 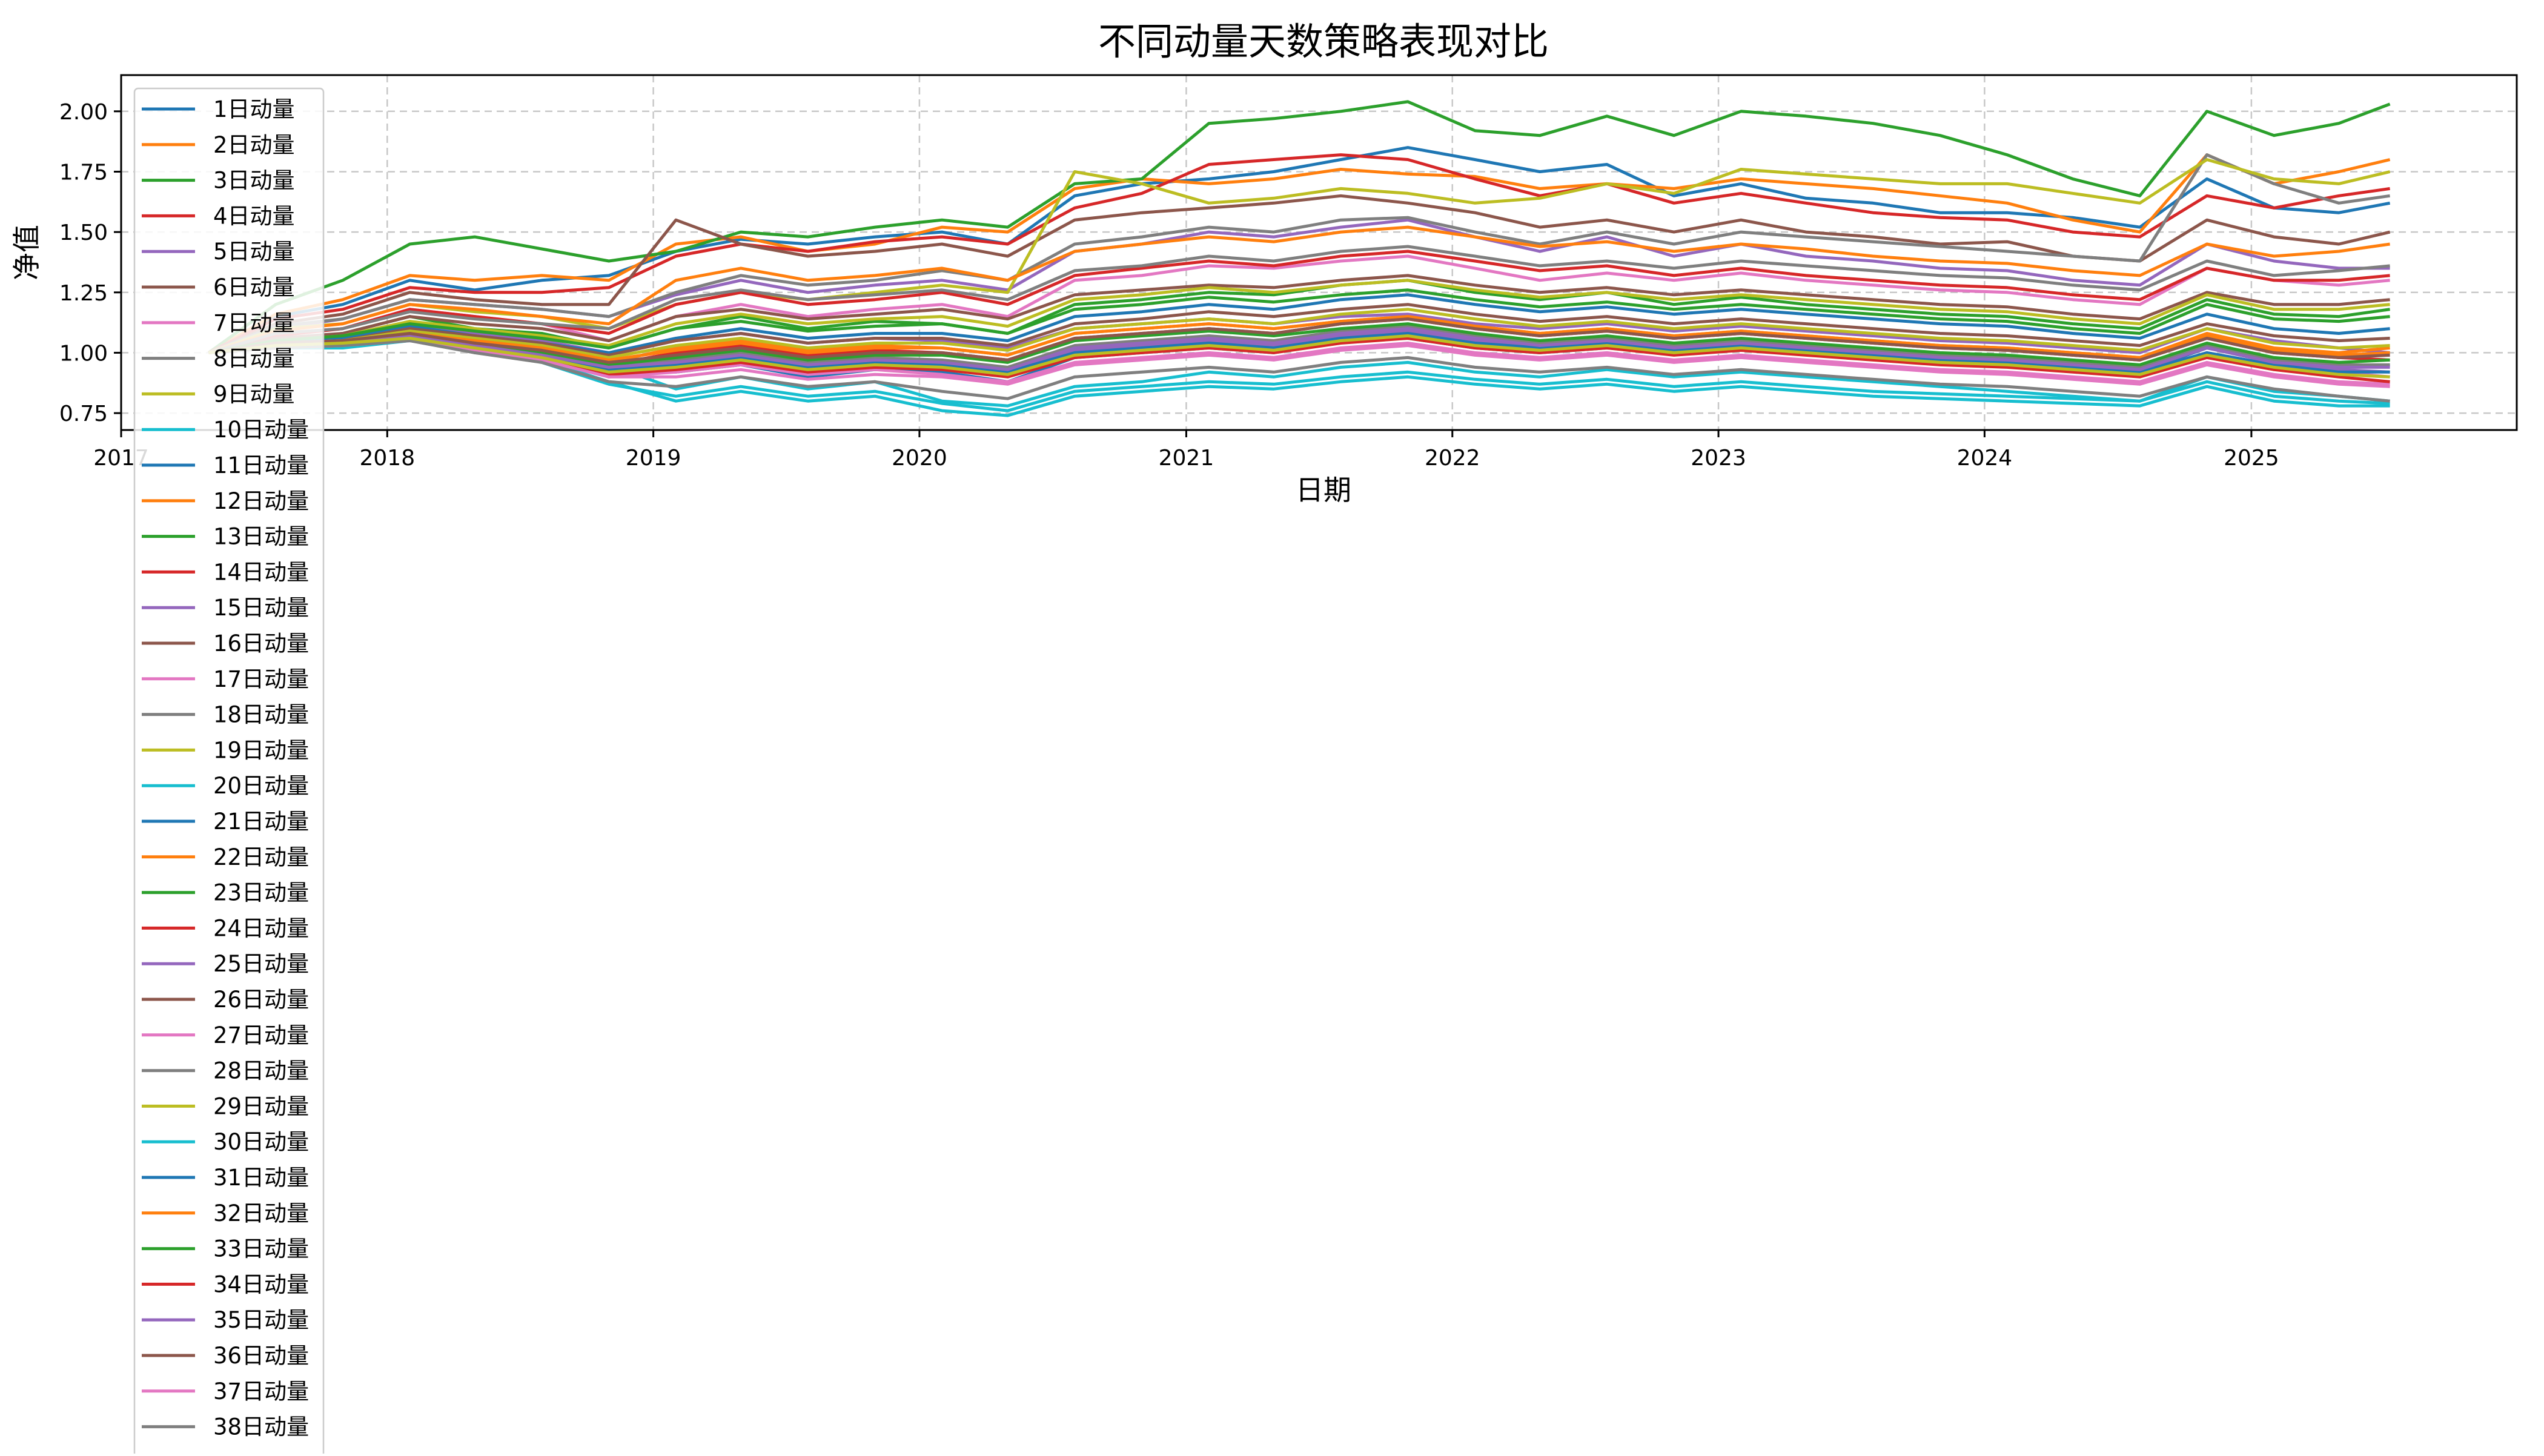 I want to click on legend-label: 1日动量, so click(x=254, y=109).